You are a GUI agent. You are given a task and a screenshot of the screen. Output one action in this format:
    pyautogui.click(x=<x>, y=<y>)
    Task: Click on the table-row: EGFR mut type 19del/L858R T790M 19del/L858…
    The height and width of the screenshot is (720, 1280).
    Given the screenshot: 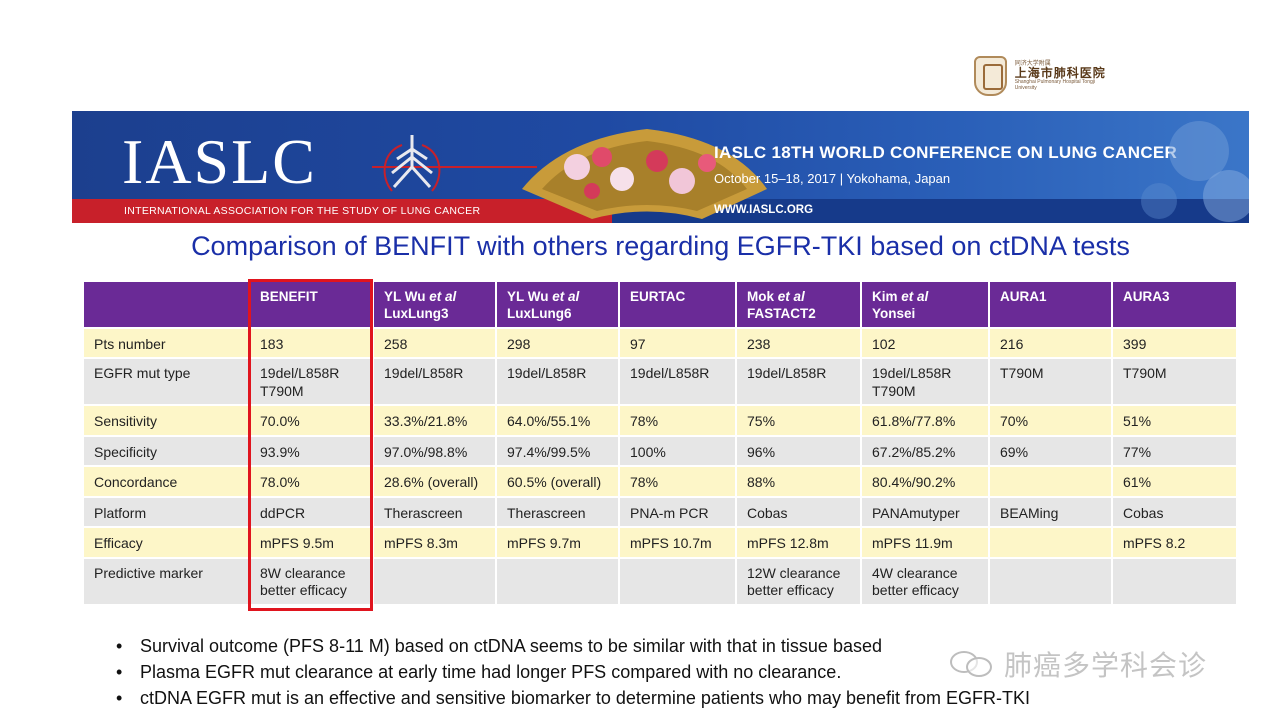 What is the action you would take?
    pyautogui.click(x=660, y=382)
    